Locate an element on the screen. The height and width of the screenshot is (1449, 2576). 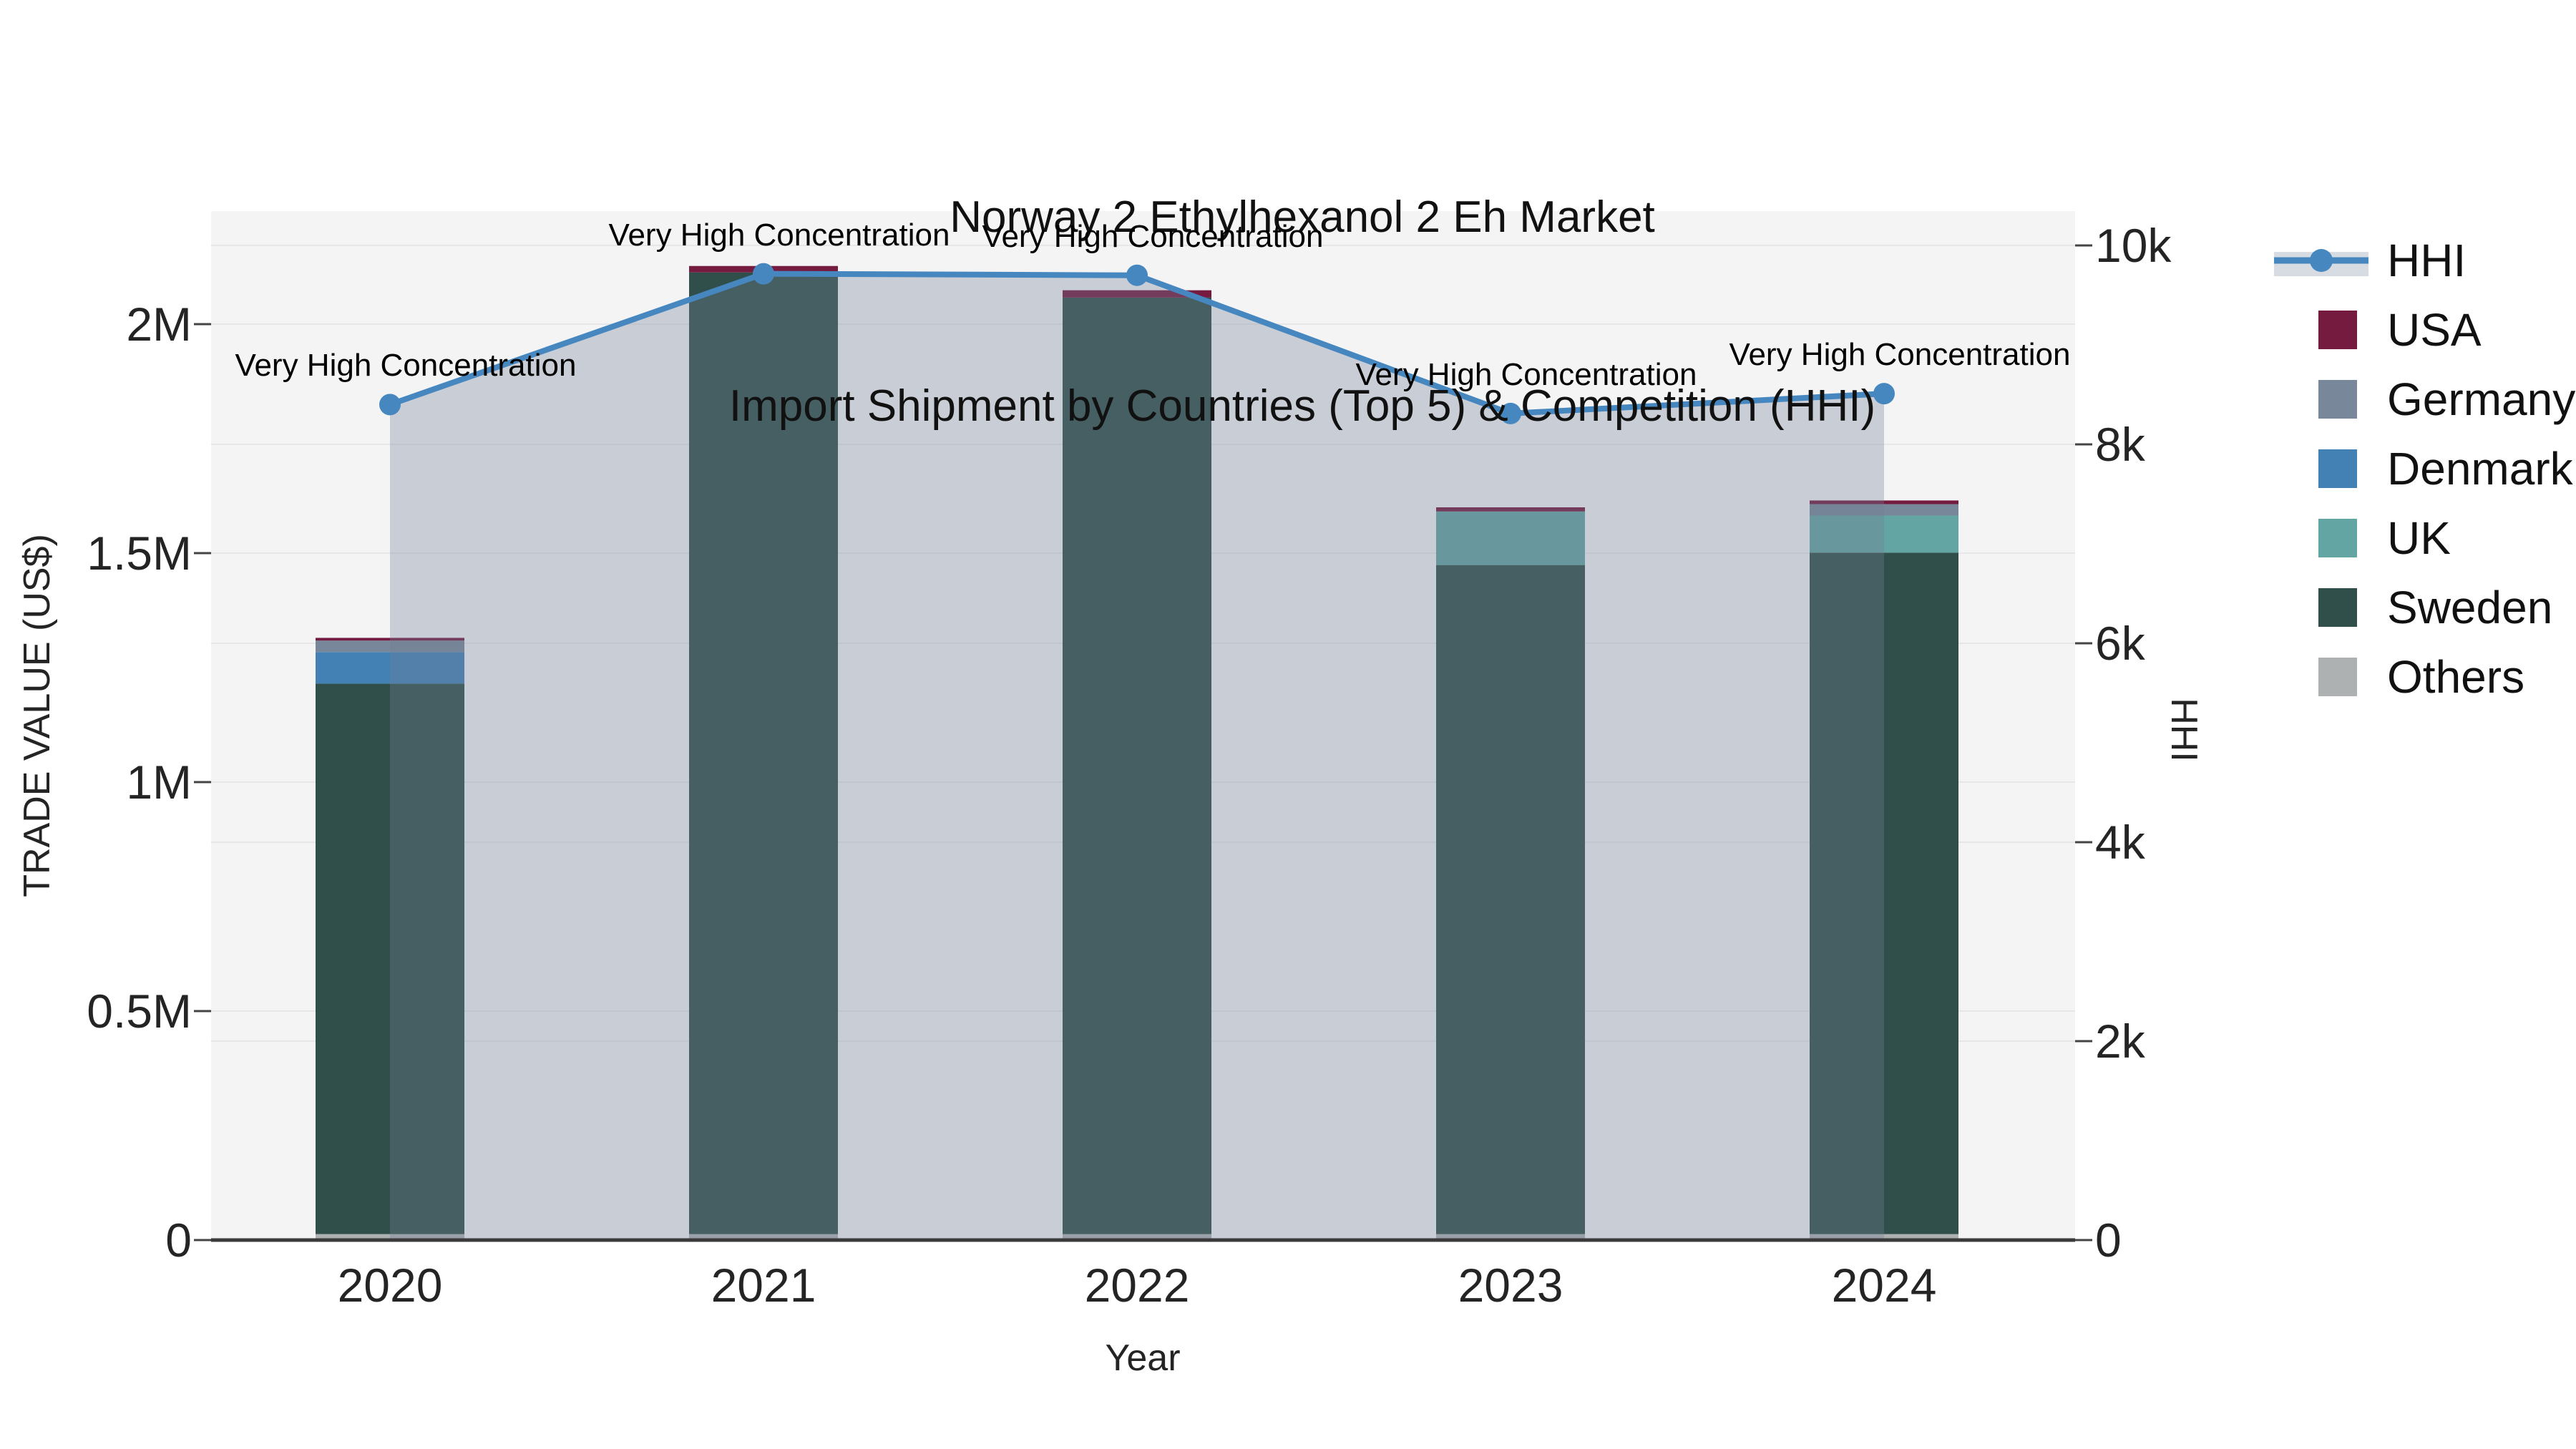
bar-segment-2020-Sweden is located at coordinates (390, 958).